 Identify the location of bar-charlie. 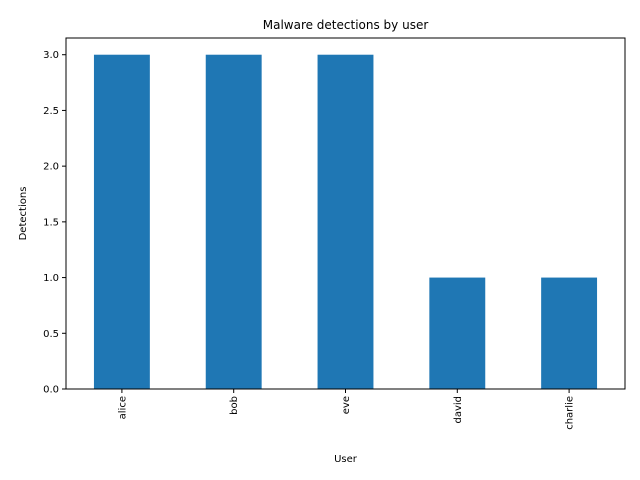
(569, 333).